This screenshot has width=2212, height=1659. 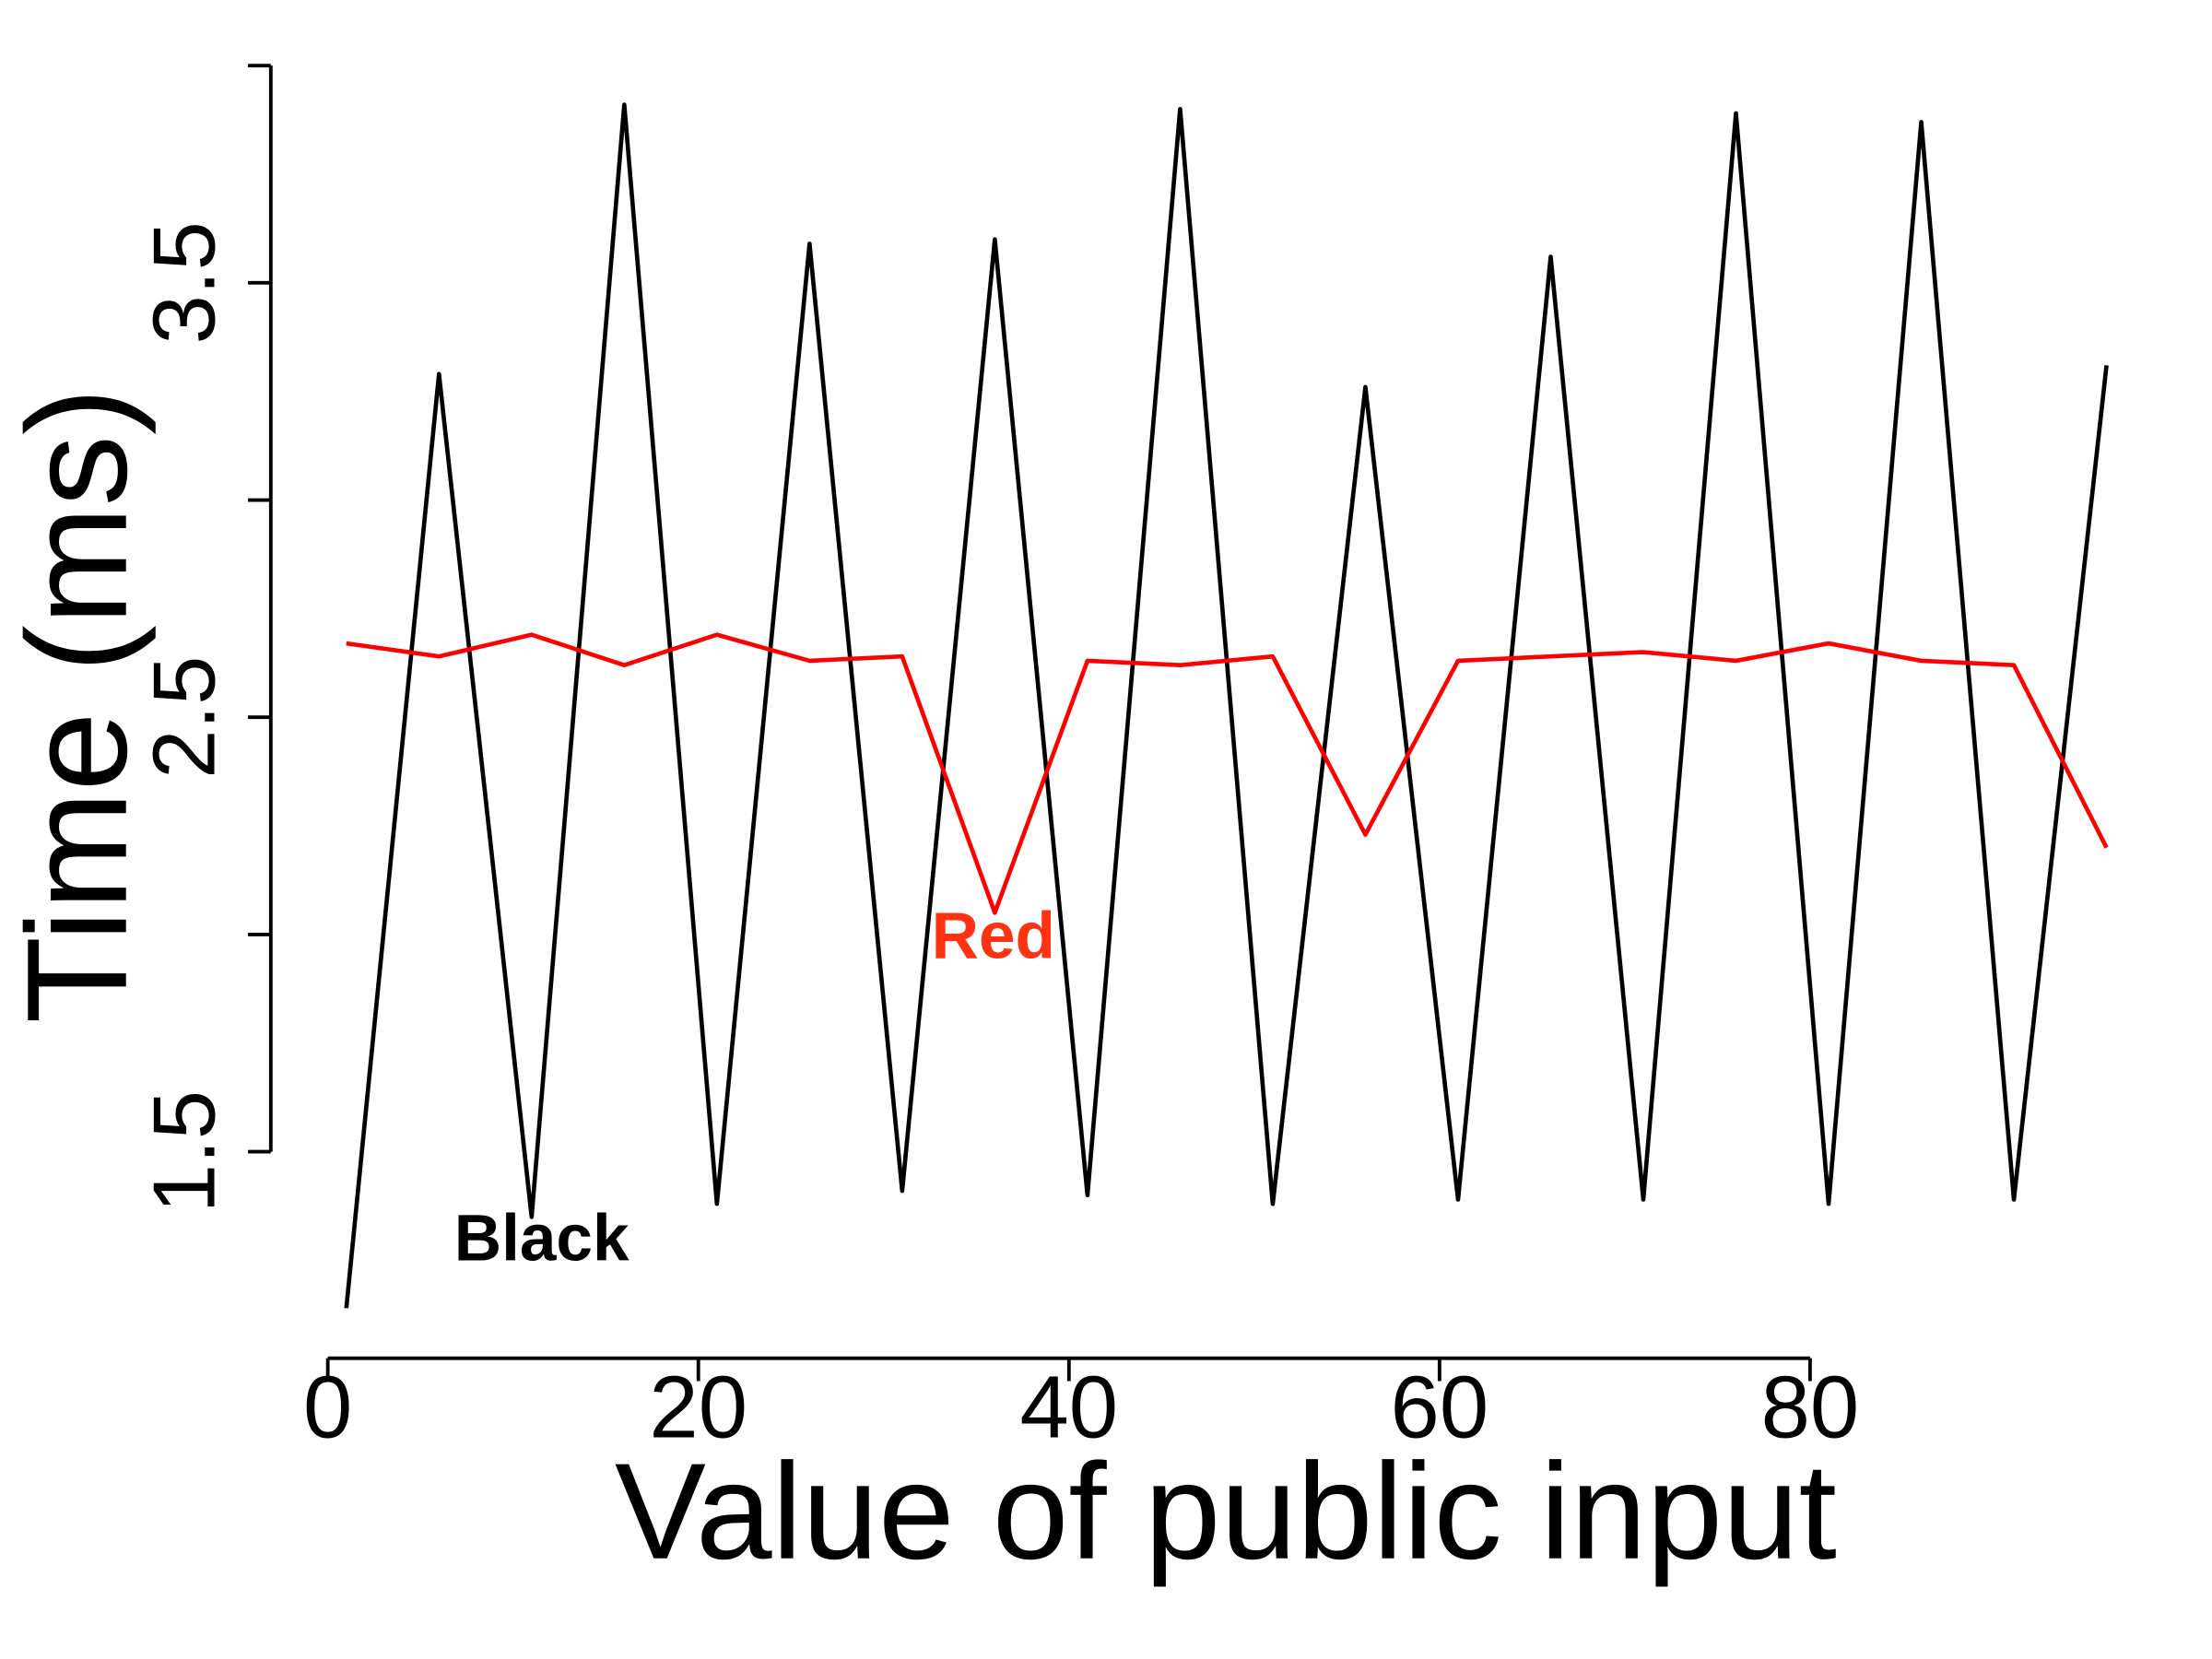 I want to click on x-tick-label: 80, so click(x=1810, y=1407).